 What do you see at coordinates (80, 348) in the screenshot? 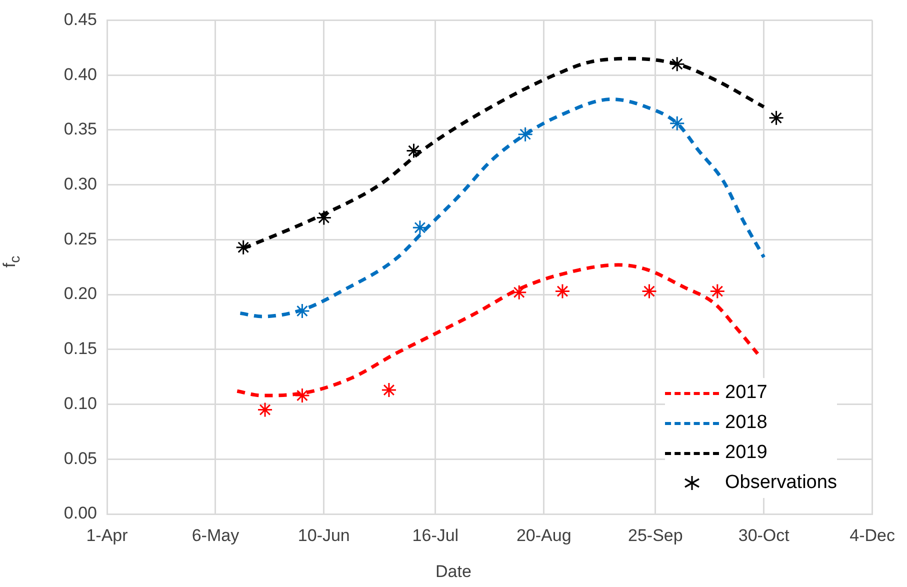
I see `y-tick-label: 0.15` at bounding box center [80, 348].